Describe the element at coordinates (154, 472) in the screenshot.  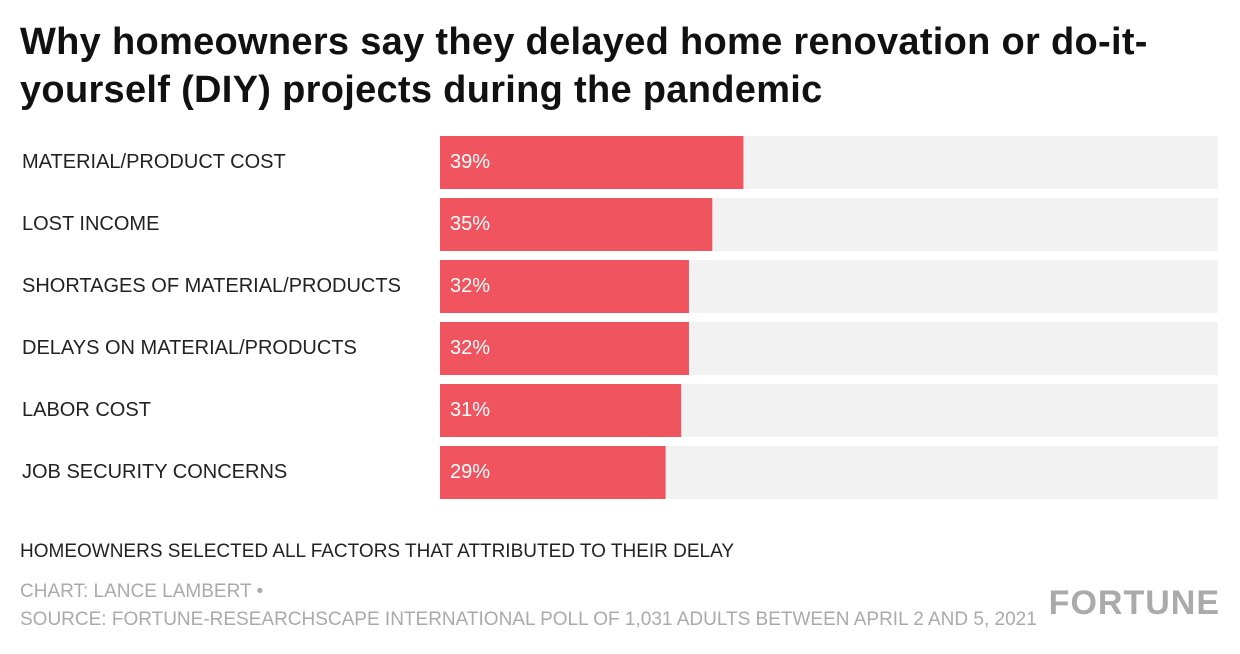
I see `category-label: JOB SECURITY CONCERNS` at that location.